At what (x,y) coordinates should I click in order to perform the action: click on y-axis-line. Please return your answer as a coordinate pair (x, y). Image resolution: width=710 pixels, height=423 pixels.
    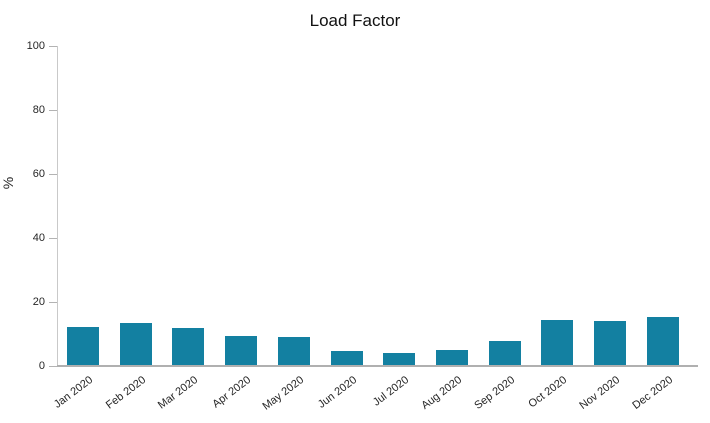
    Looking at the image, I should click on (57, 206).